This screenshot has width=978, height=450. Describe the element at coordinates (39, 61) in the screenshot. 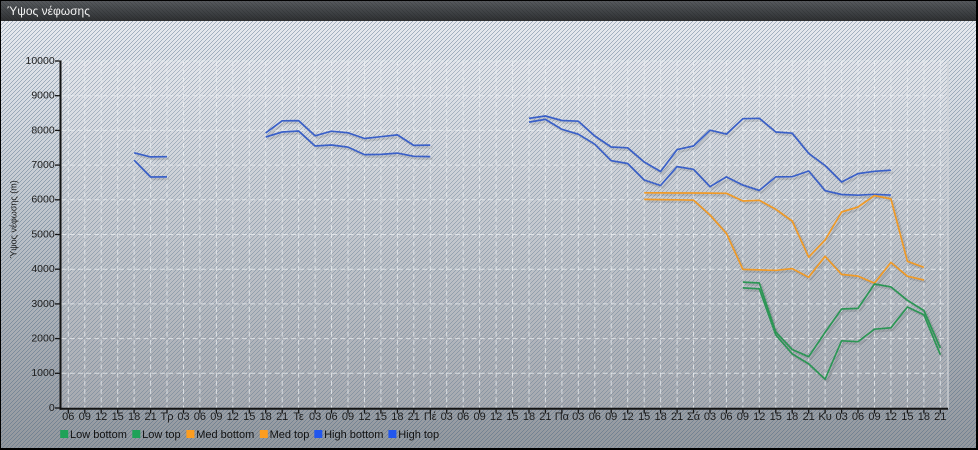

I see `svg-text: 10000` at that location.